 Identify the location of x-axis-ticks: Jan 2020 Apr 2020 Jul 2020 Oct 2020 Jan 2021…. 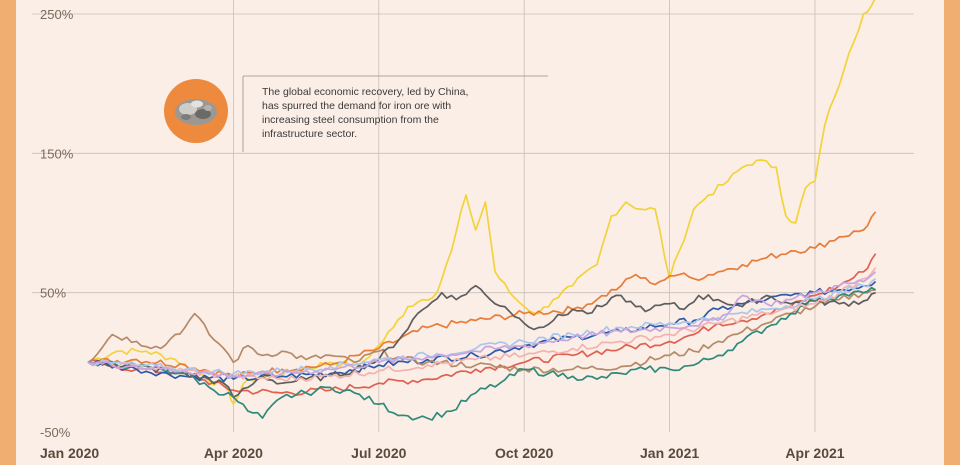
(442, 453).